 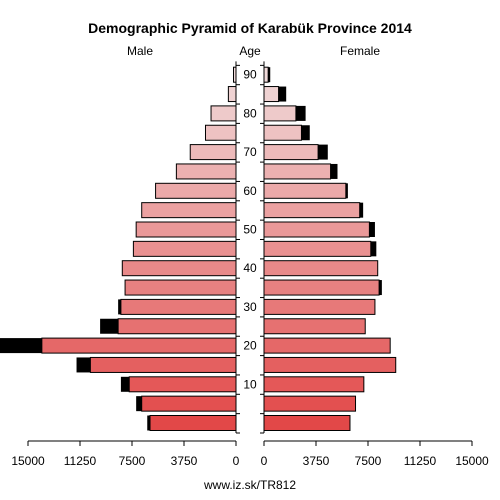 What do you see at coordinates (249, 485) in the screenshot?
I see `footer-url: www.iz.sk/TR812` at bounding box center [249, 485].